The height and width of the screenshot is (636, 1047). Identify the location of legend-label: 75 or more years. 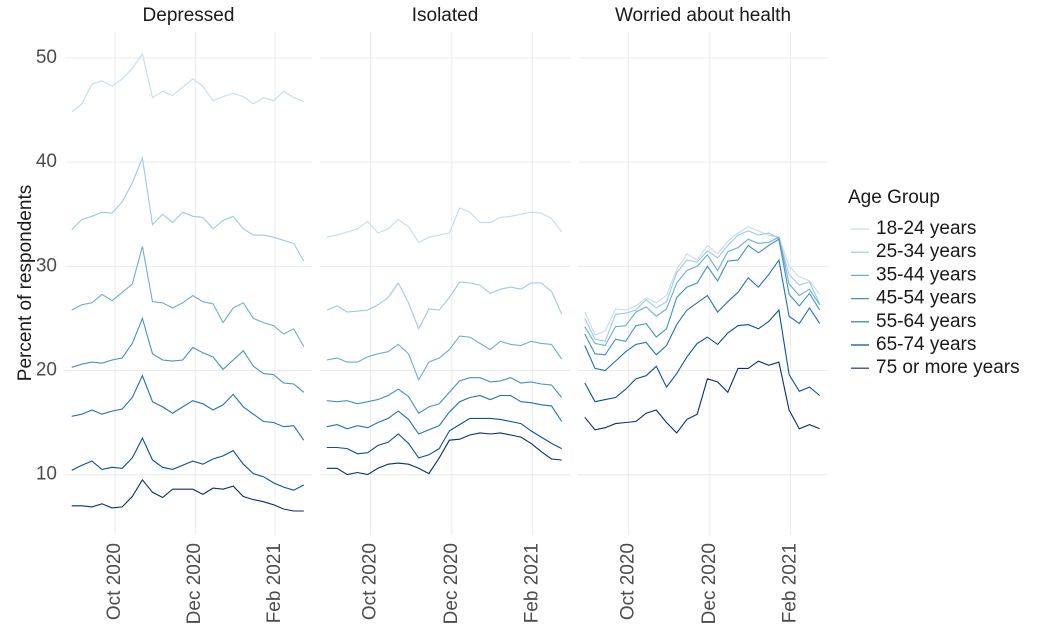
(948, 367).